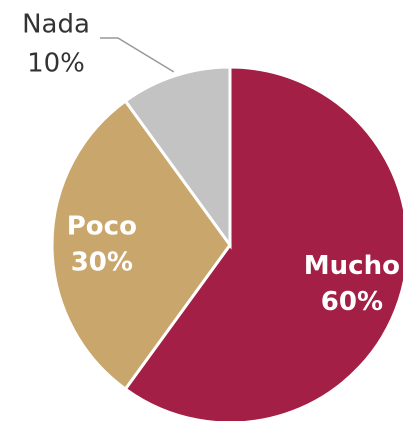 This screenshot has height=421, width=403. What do you see at coordinates (177, 157) in the screenshot?
I see `pie-slice` at bounding box center [177, 157].